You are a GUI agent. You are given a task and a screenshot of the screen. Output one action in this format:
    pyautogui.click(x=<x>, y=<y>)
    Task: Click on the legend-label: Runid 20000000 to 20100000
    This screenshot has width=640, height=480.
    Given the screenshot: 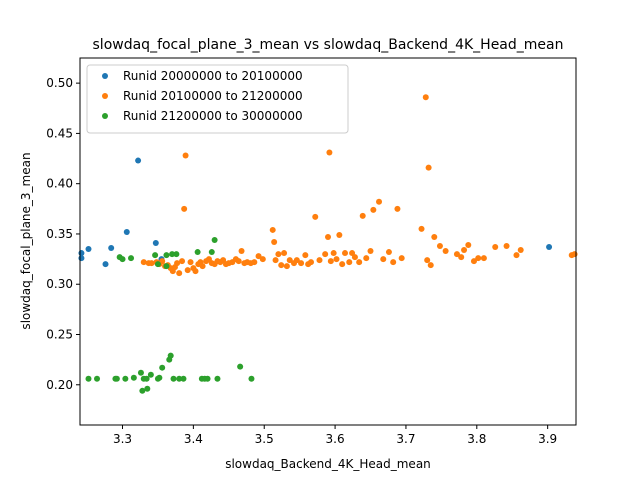 What is the action you would take?
    pyautogui.click(x=213, y=76)
    